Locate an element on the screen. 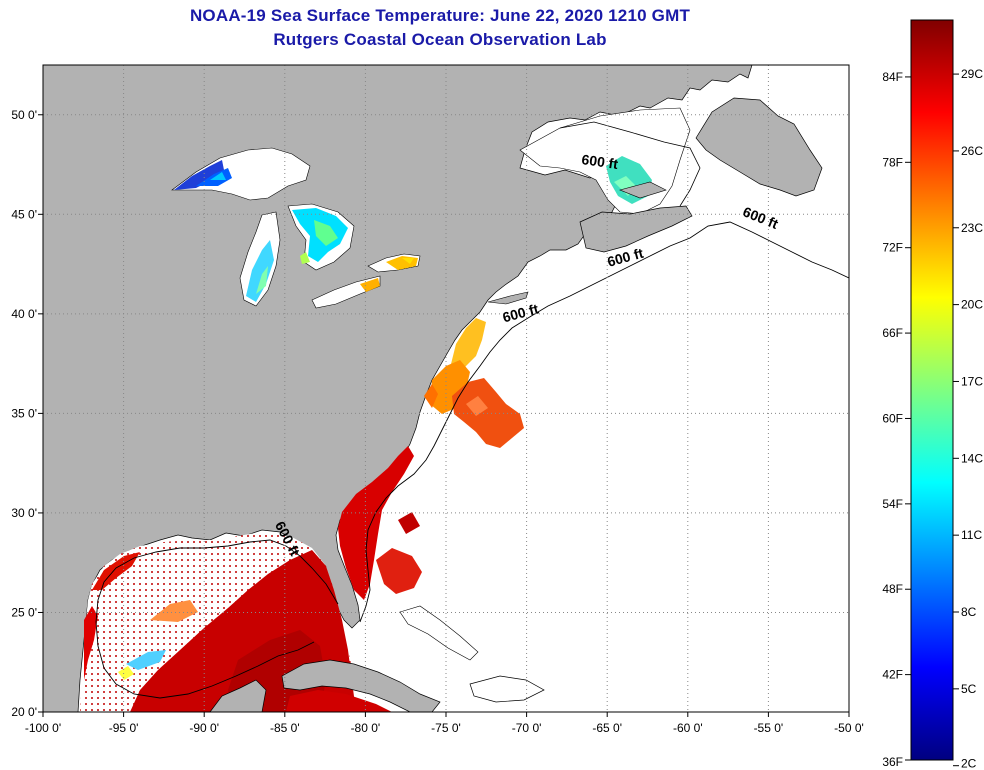 The image size is (984, 770). lake-michigan-sst is located at coordinates (260, 271).